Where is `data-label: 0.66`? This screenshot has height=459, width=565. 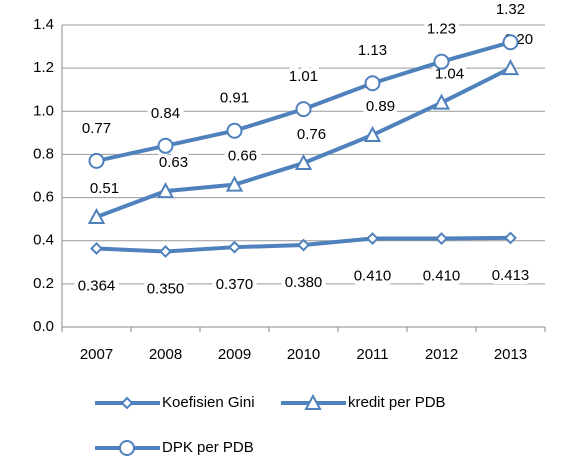 data-label: 0.66 is located at coordinates (242, 156).